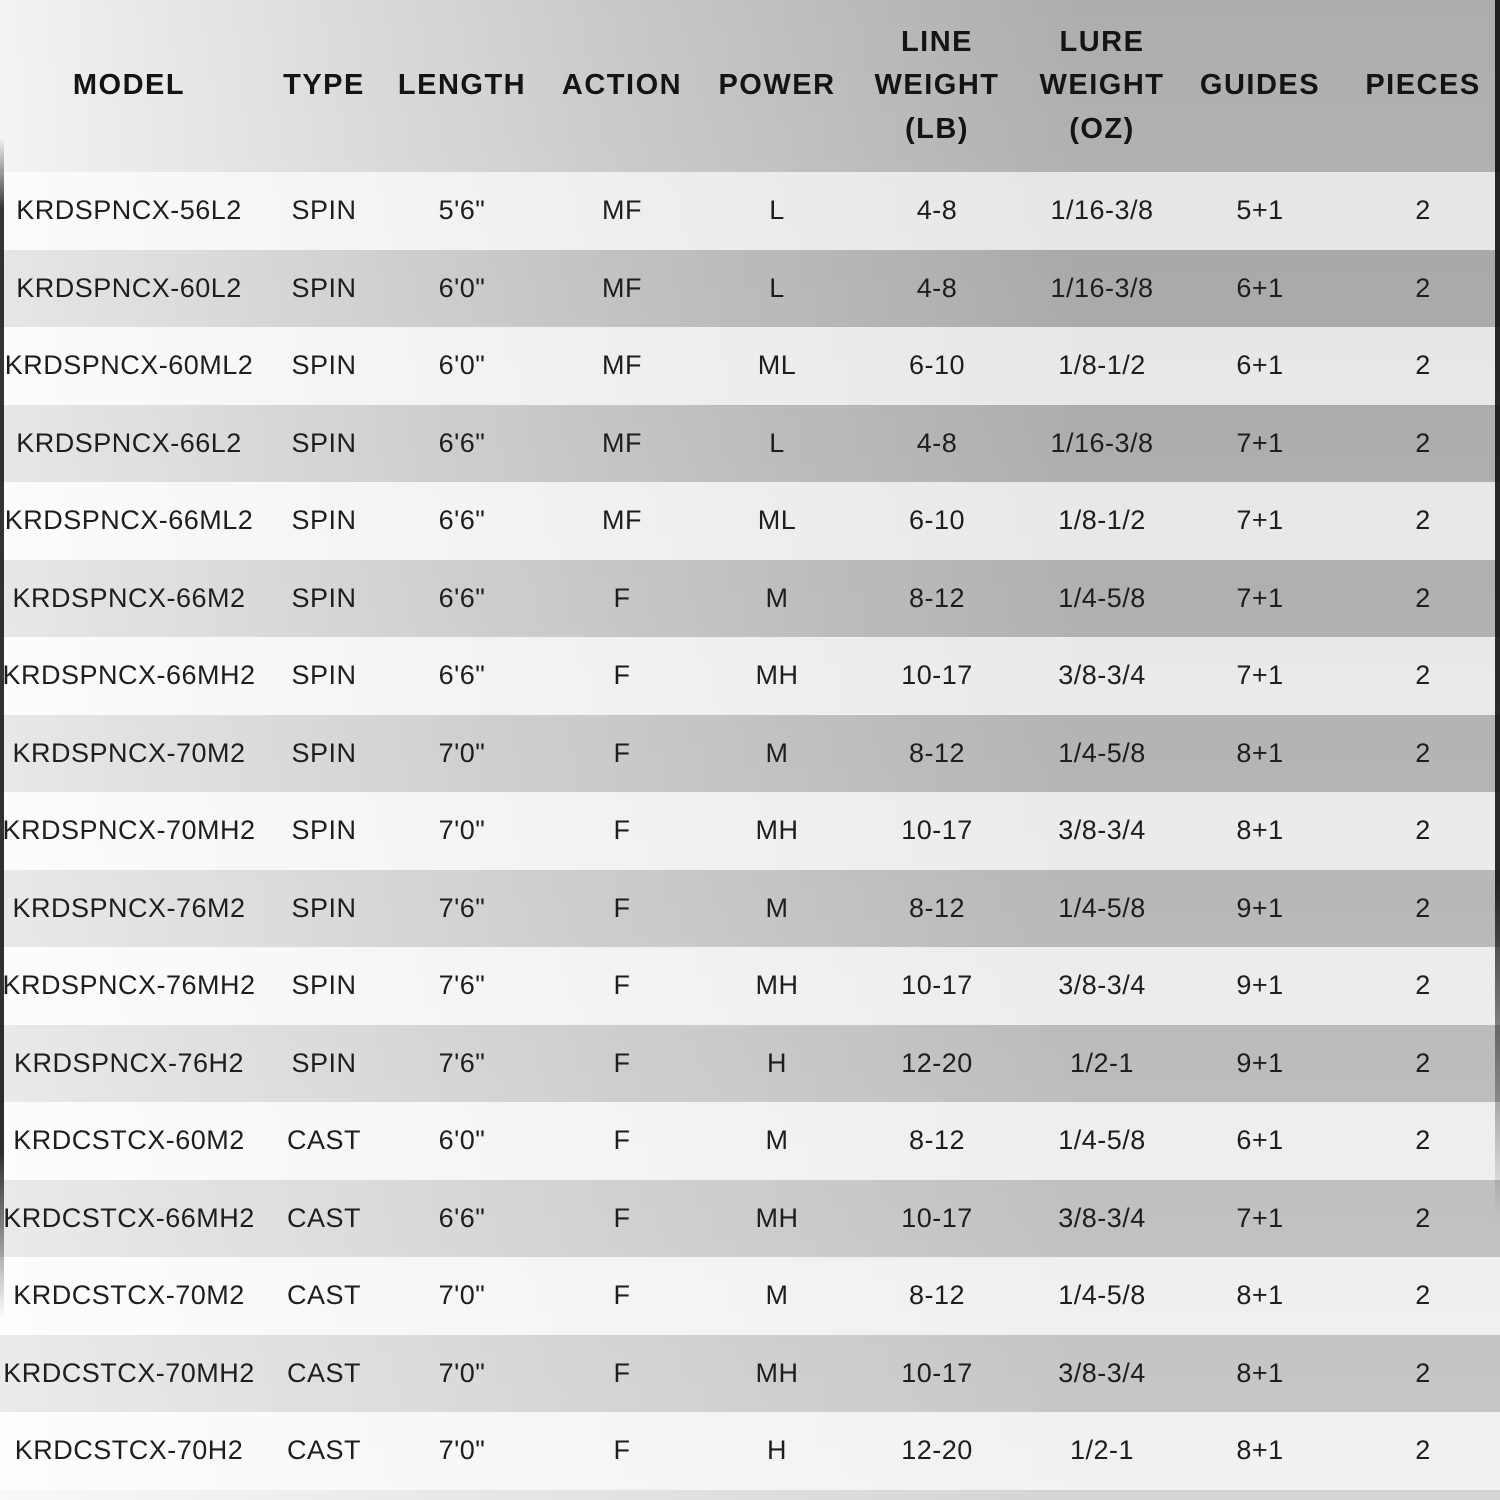 The image size is (1500, 1500). I want to click on cell-model: KRDSPNCX-60L2, so click(129, 287).